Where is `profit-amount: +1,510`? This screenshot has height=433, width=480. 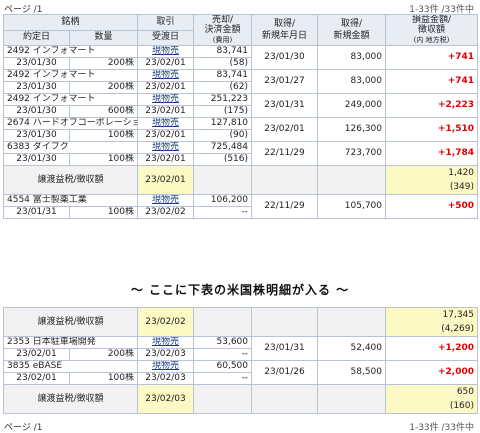 profit-amount: +1,510 is located at coordinates (432, 129).